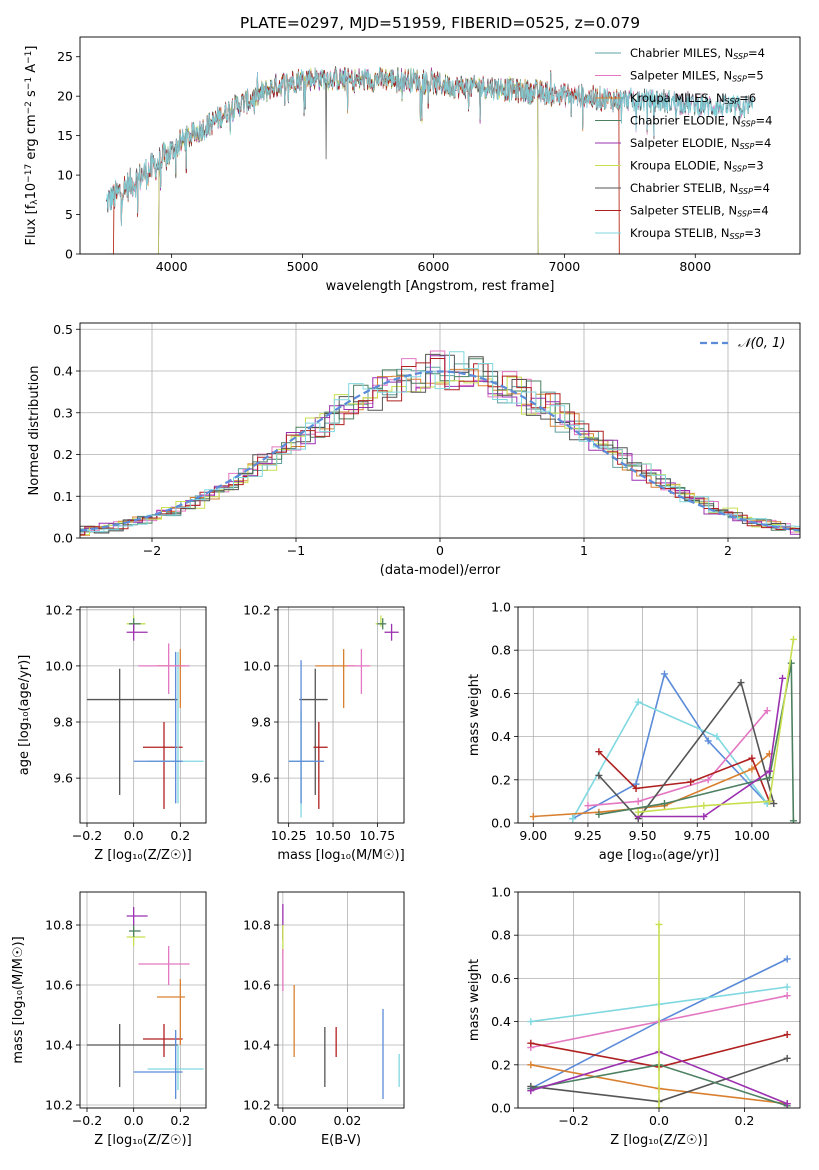  I want to click on legend-label: 𝒩(0, 1), so click(761, 343).